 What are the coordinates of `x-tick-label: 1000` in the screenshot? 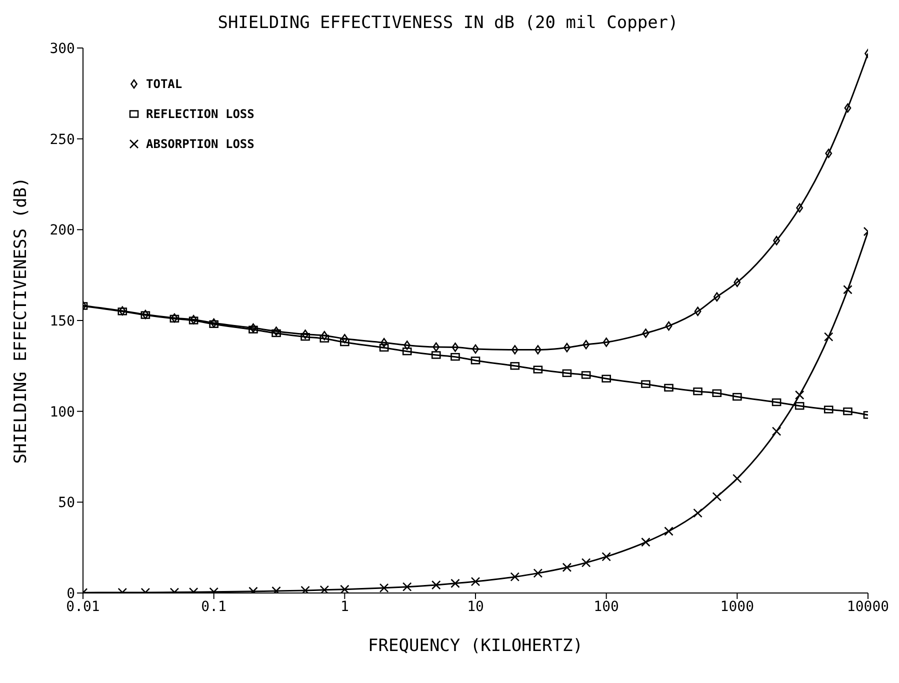 It's located at (737, 606).